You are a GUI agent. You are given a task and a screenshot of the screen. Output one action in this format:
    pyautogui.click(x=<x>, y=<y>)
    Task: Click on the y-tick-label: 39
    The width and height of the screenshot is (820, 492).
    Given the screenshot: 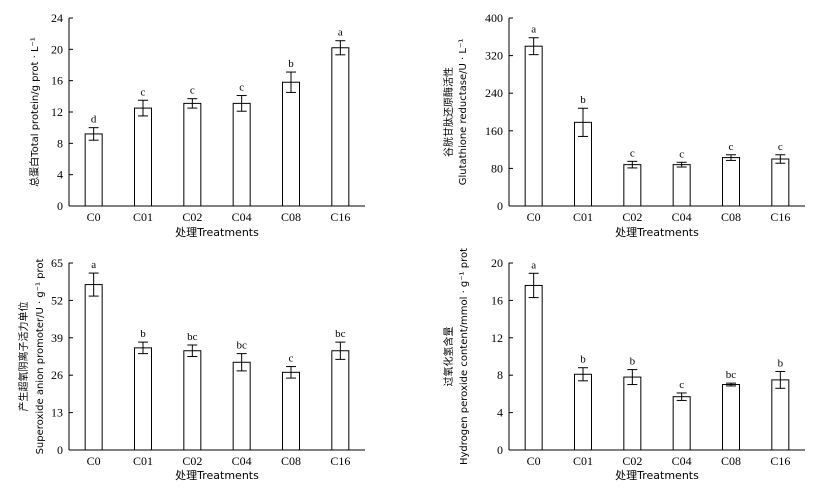 What is the action you would take?
    pyautogui.click(x=57, y=338)
    